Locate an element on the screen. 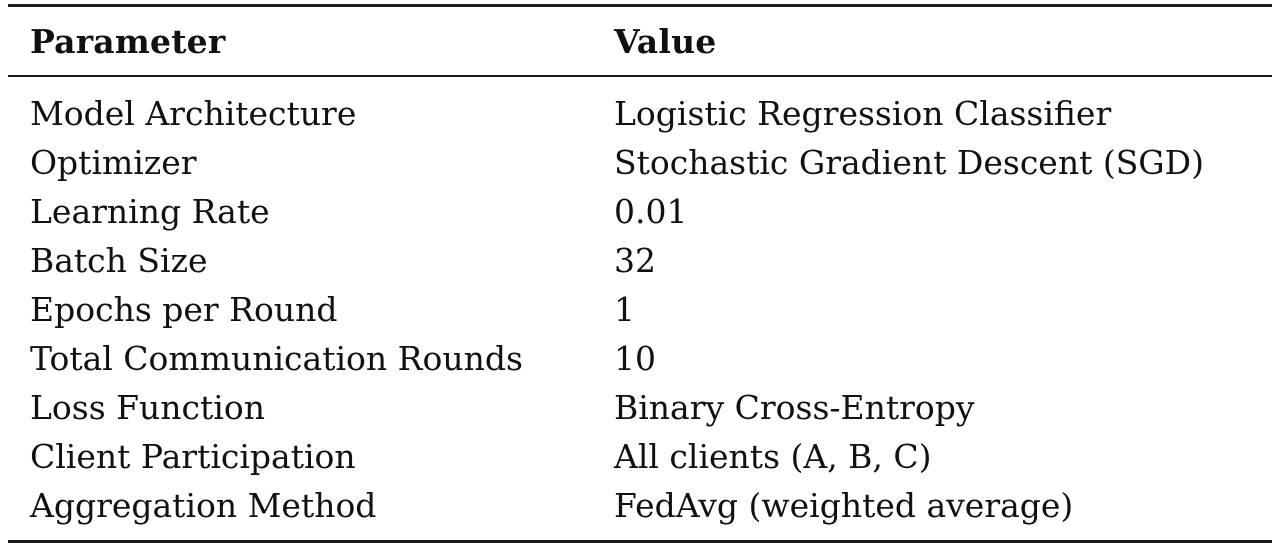  cell-value: Stochastic Gradient Descent (SGD) is located at coordinates (909, 162).